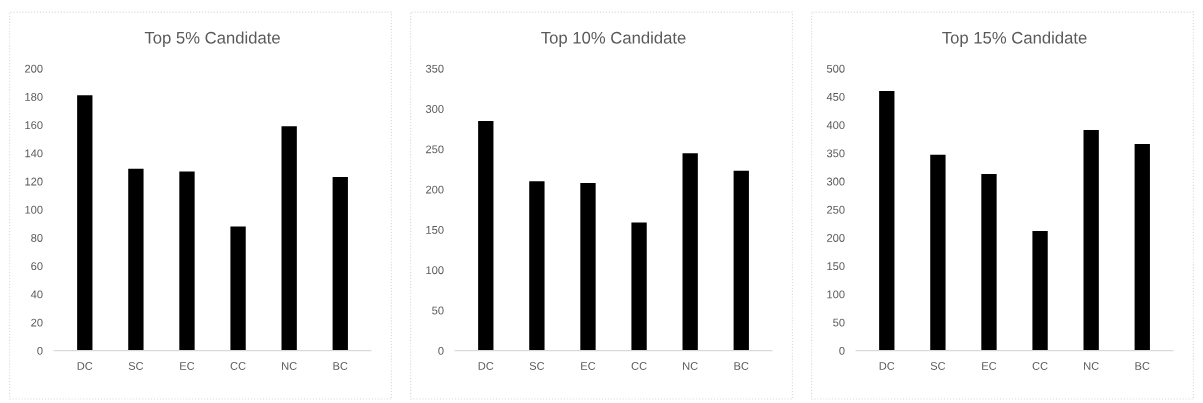 The width and height of the screenshot is (1203, 403). I want to click on y-tick-label: 500, so click(835, 68).